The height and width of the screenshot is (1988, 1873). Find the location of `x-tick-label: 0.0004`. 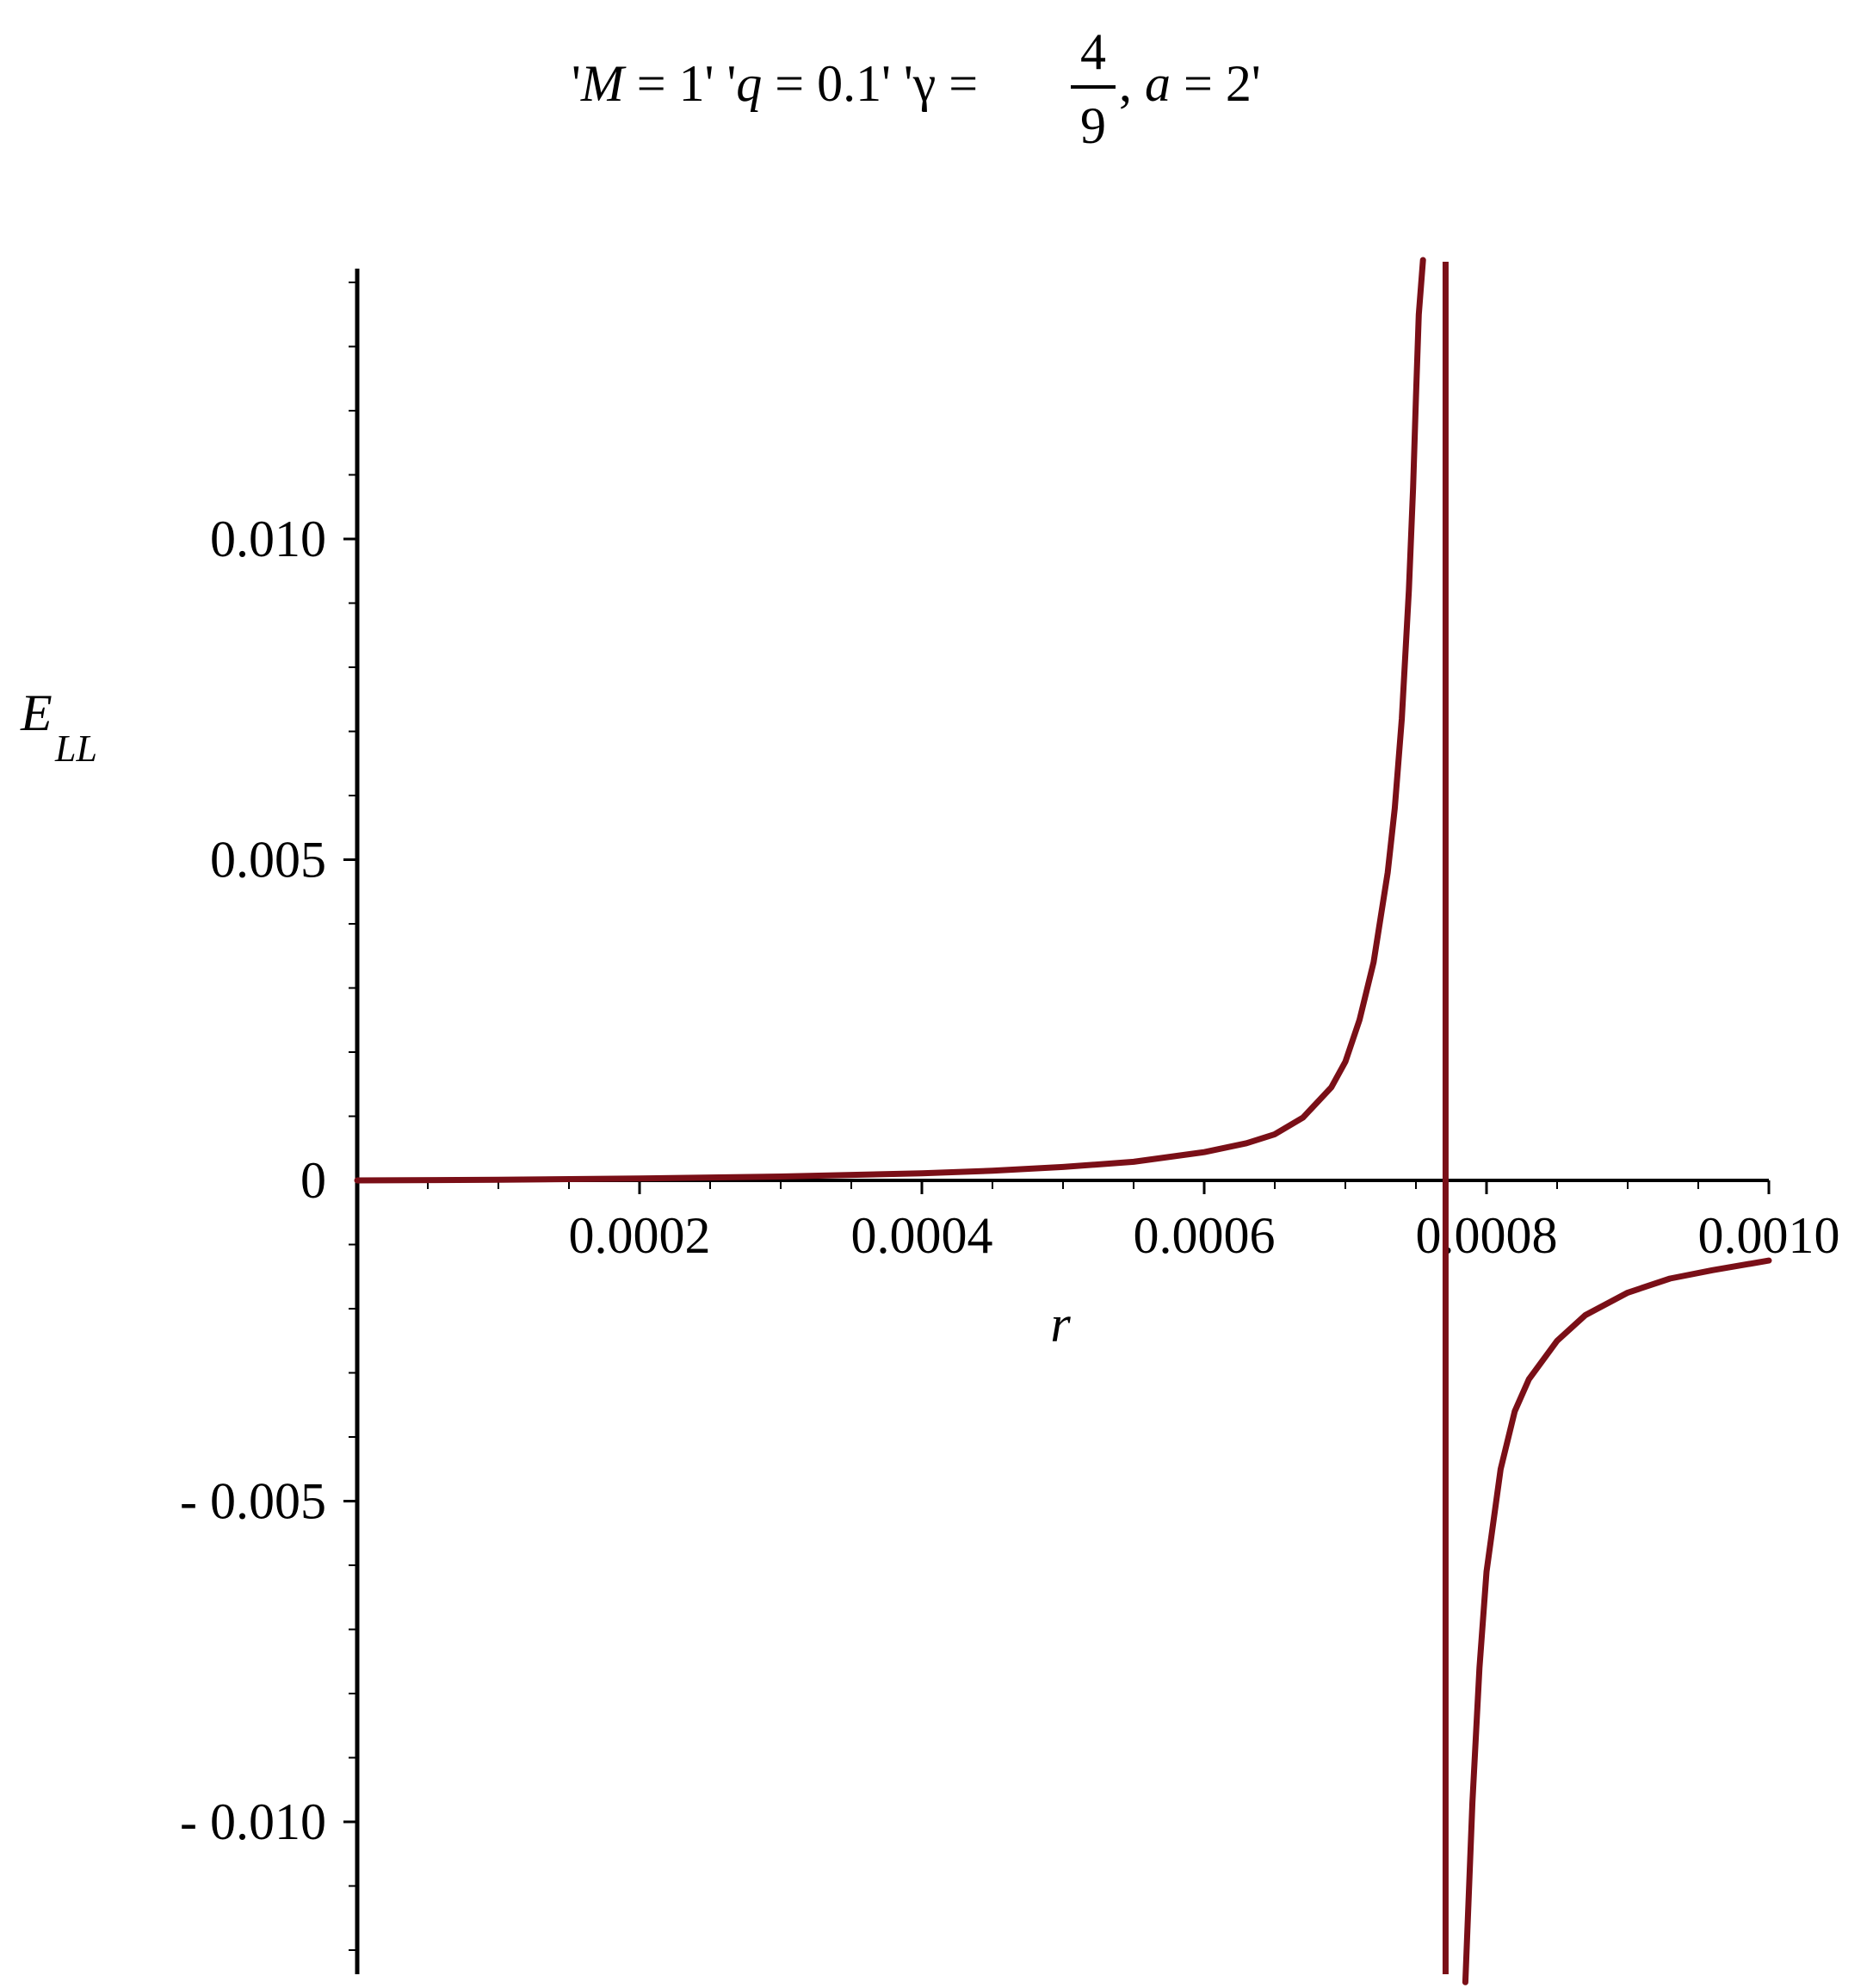

x-tick-label: 0.0004 is located at coordinates (922, 1236).